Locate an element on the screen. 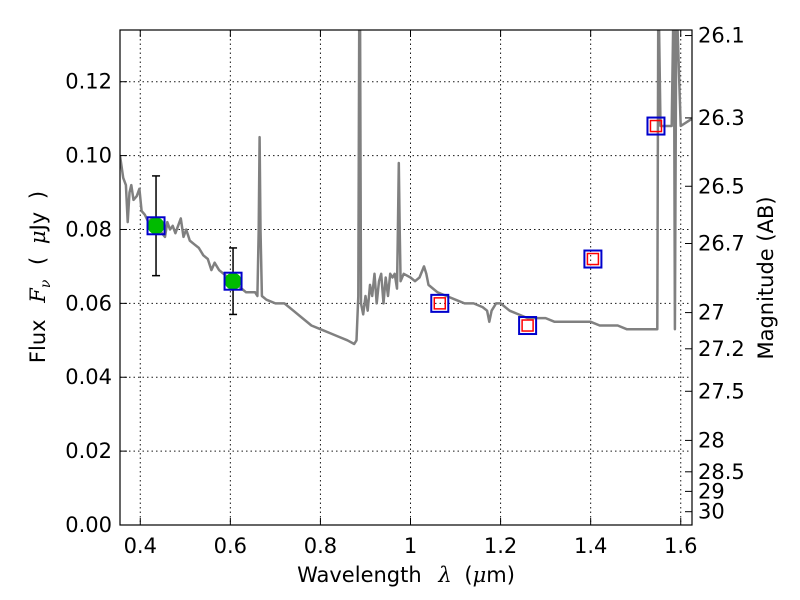 The height and width of the screenshot is (600, 800). x-tick-label: 1.4 is located at coordinates (590, 546).